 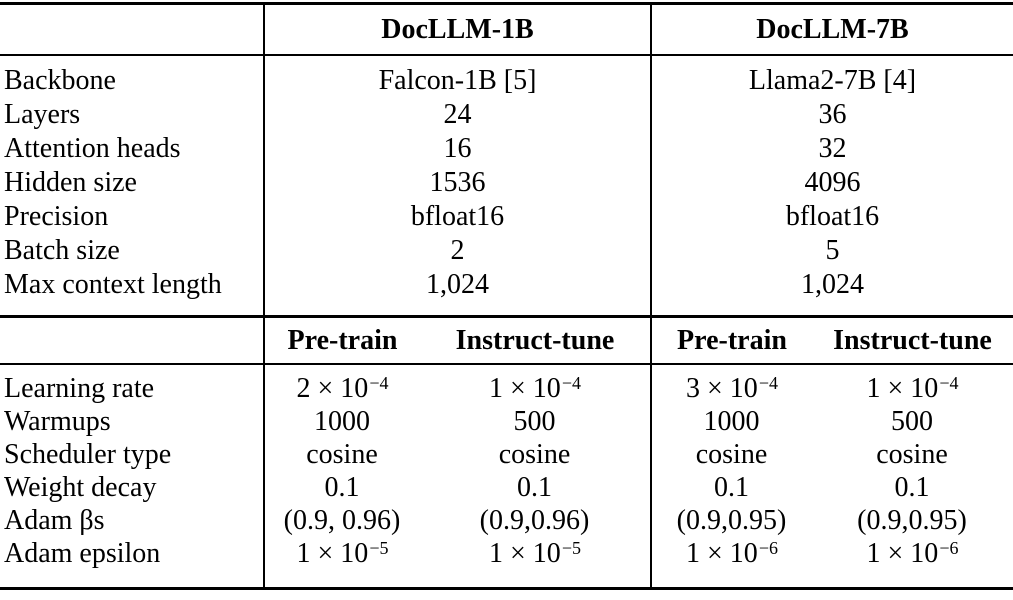 I want to click on table-row-attention-heads: Attention heads 16 32, so click(x=506, y=149).